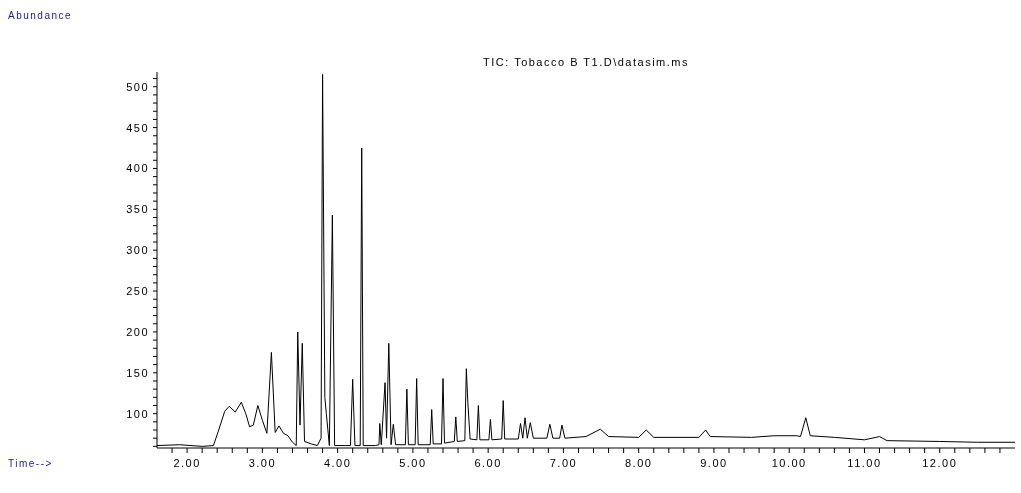 This screenshot has height=493, width=1021. I want to click on y-tick-label: 500, so click(137, 86).